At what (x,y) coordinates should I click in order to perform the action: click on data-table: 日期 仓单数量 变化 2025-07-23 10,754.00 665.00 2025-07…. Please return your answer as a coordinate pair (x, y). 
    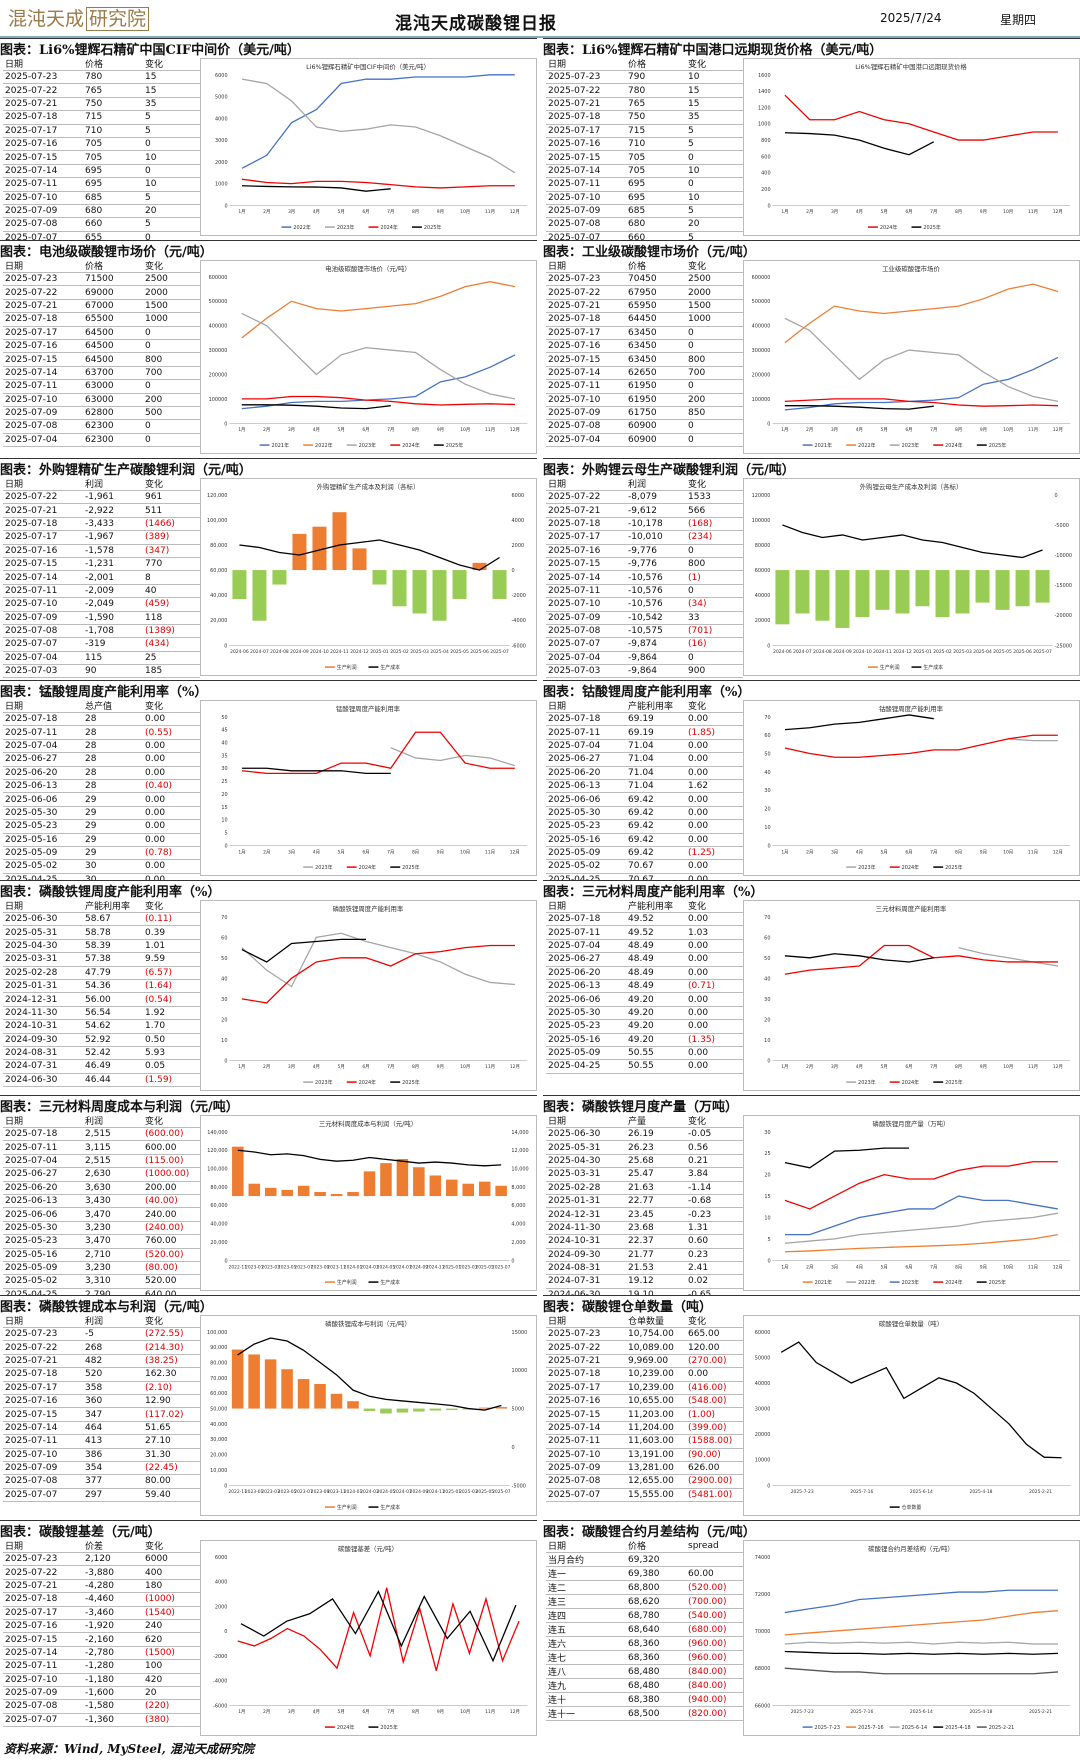
    Looking at the image, I should click on (644, 1408).